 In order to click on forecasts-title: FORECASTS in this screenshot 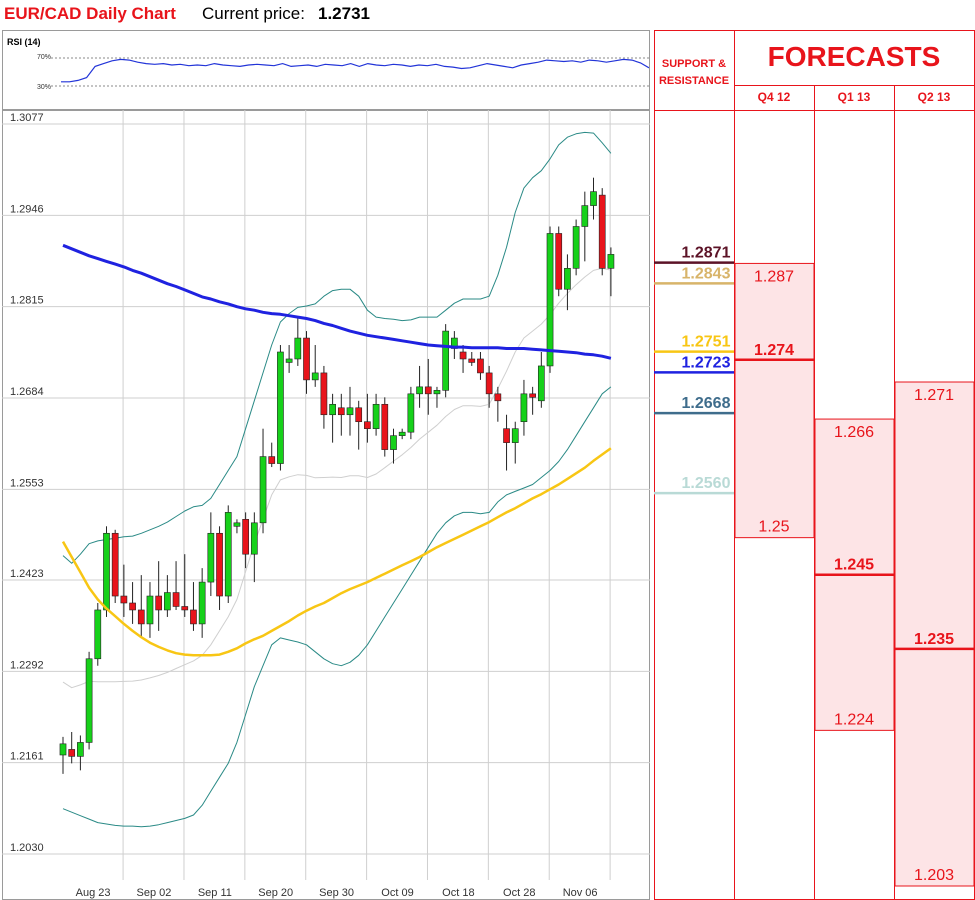, I will do `click(854, 56)`.